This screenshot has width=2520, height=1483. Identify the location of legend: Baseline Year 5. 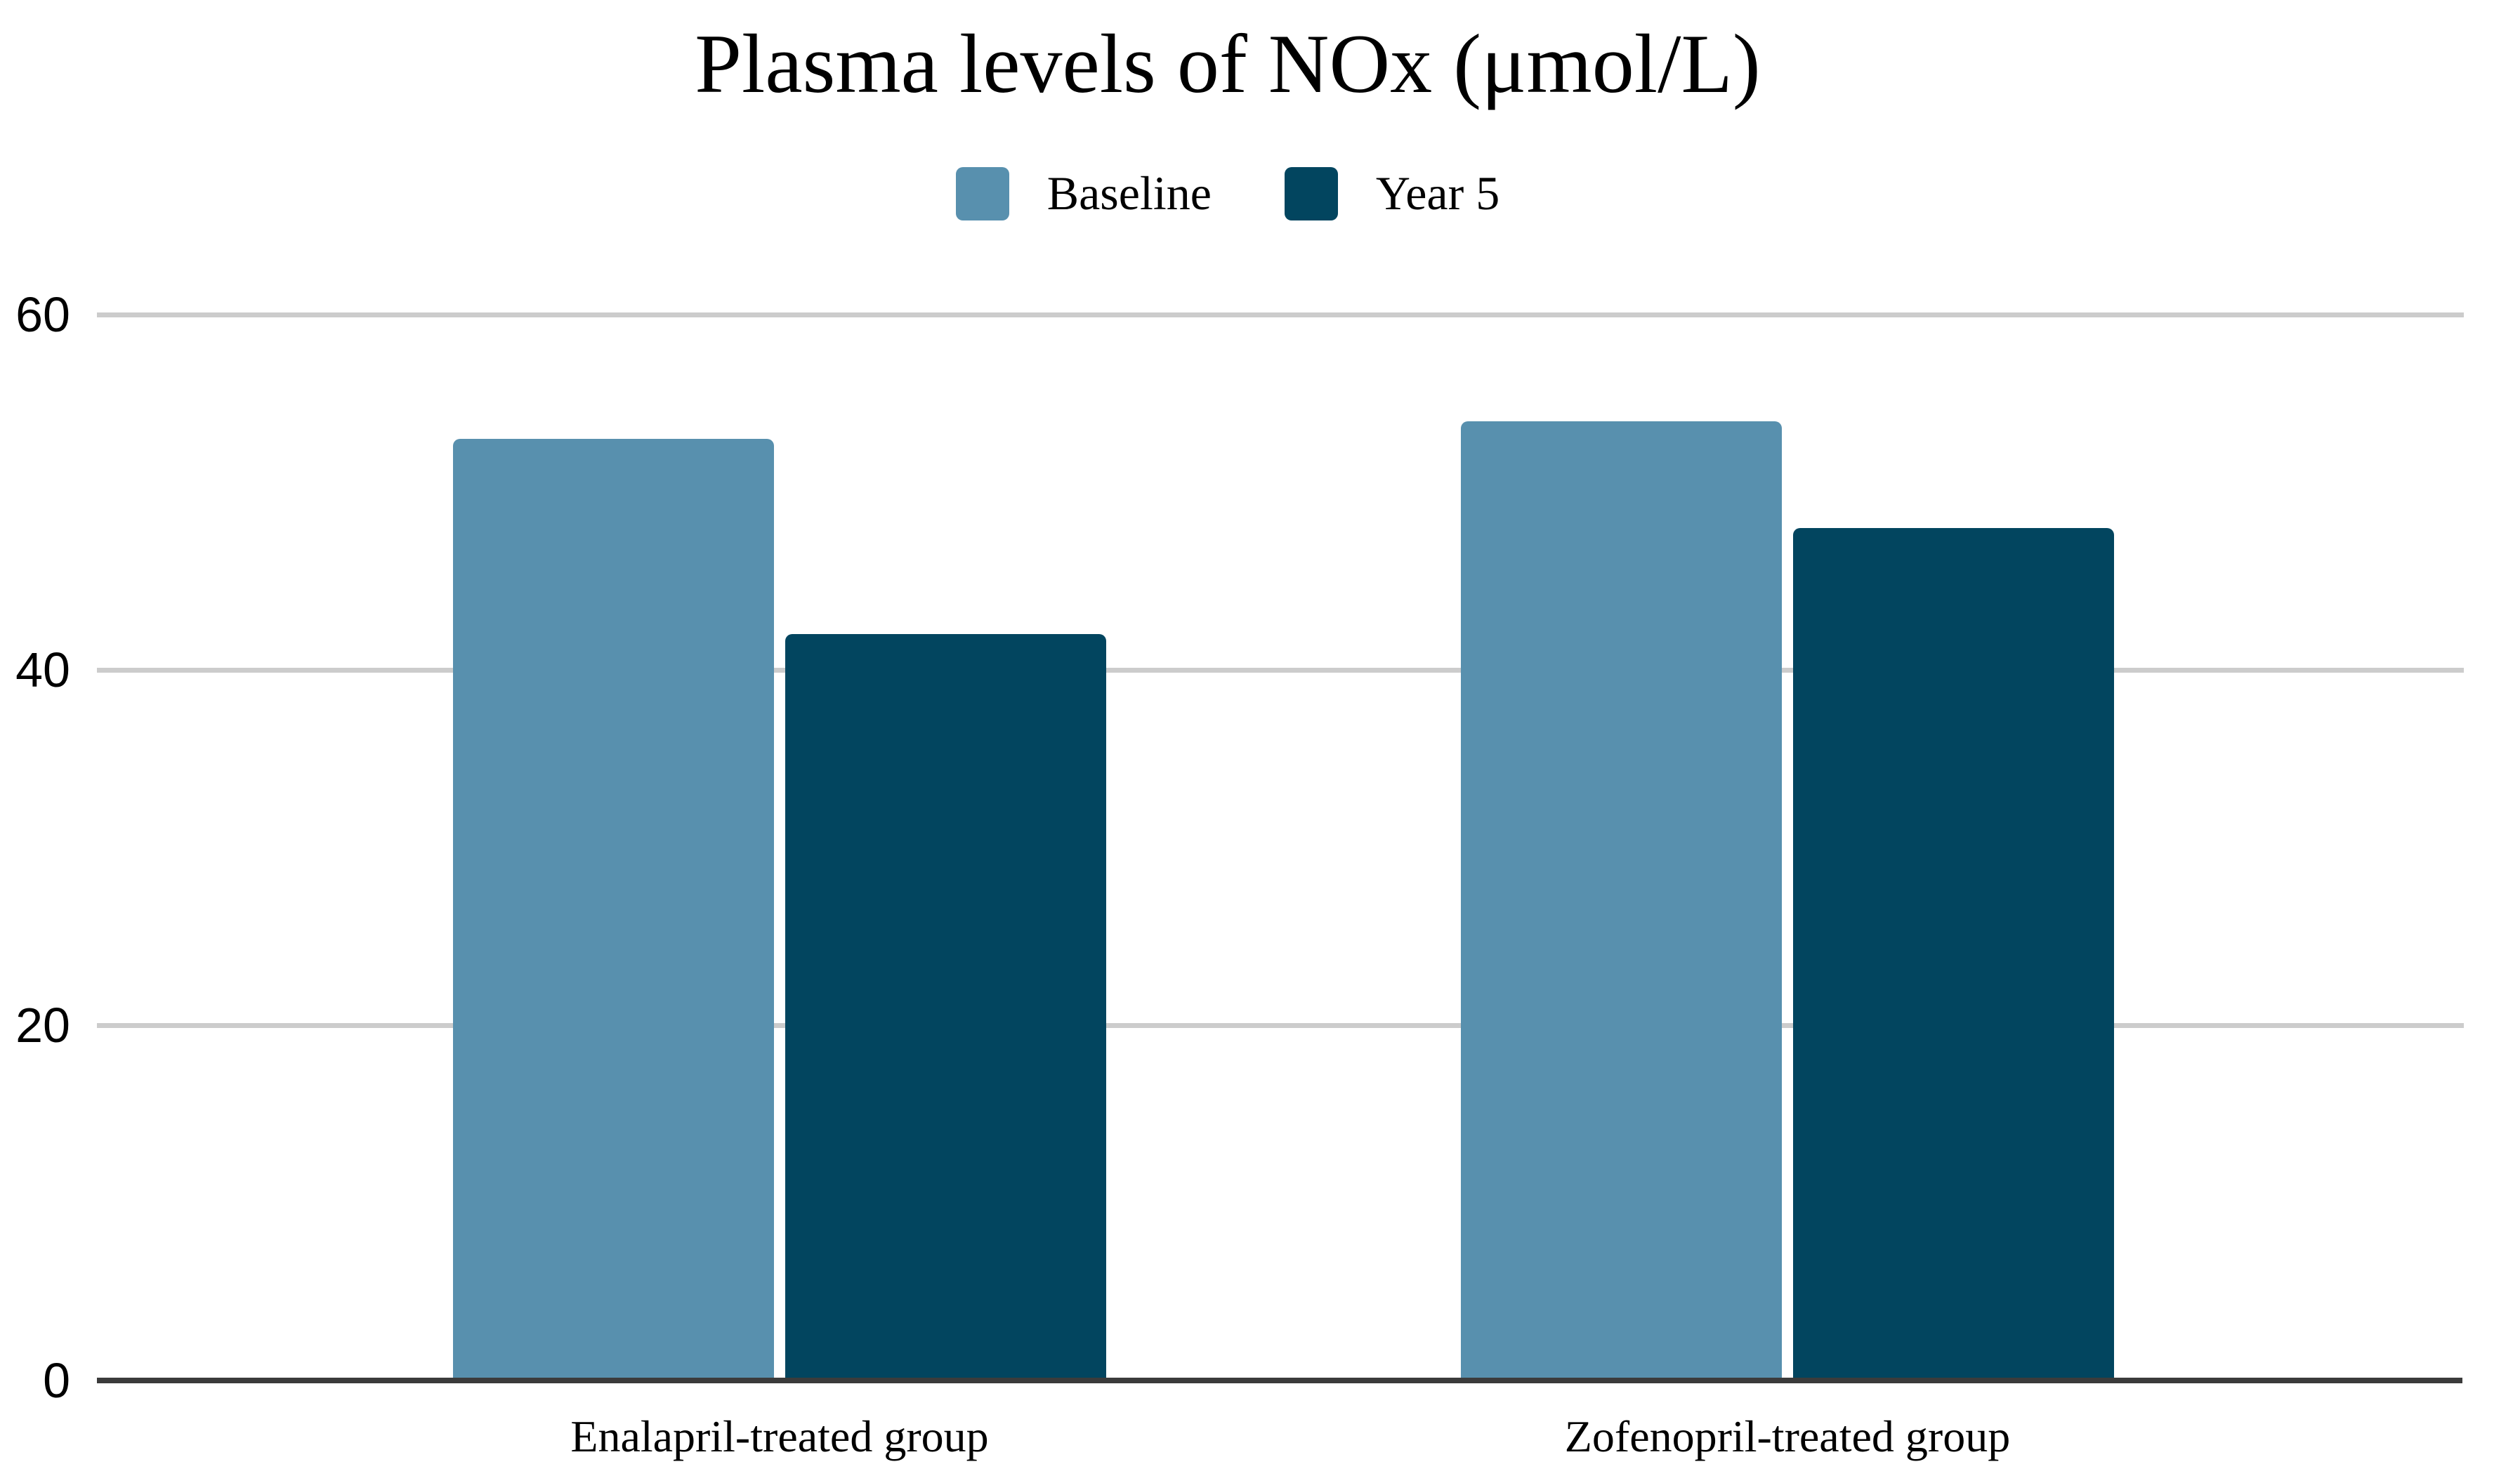
(1227, 193).